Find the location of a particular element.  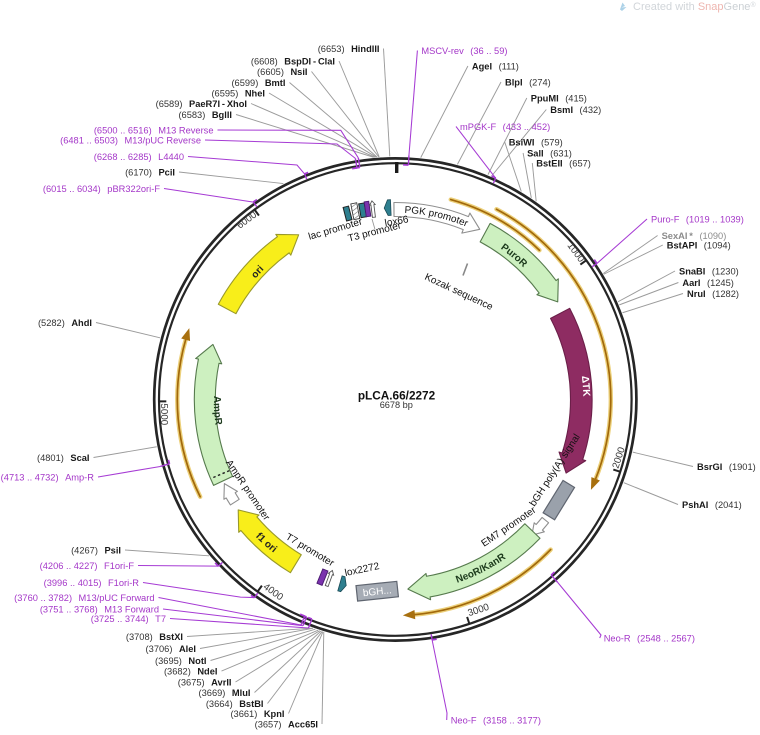

svg-text: SalI (631) is located at coordinates (549, 154).